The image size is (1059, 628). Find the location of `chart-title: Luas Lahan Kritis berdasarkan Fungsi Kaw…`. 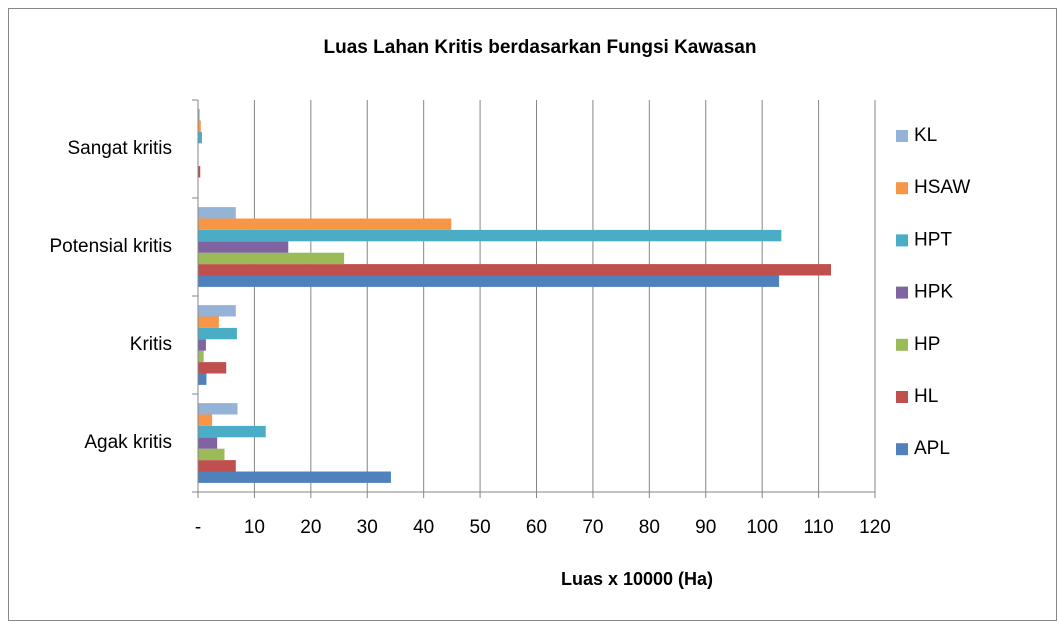

chart-title: Luas Lahan Kritis berdasarkan Fungsi Kaw… is located at coordinates (540, 47).